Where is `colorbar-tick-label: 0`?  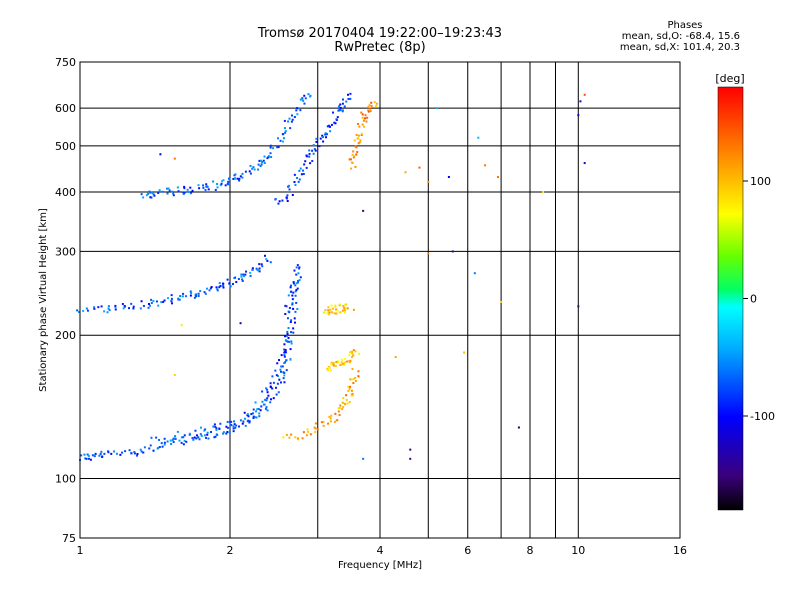 colorbar-tick-label: 0 is located at coordinates (753, 299).